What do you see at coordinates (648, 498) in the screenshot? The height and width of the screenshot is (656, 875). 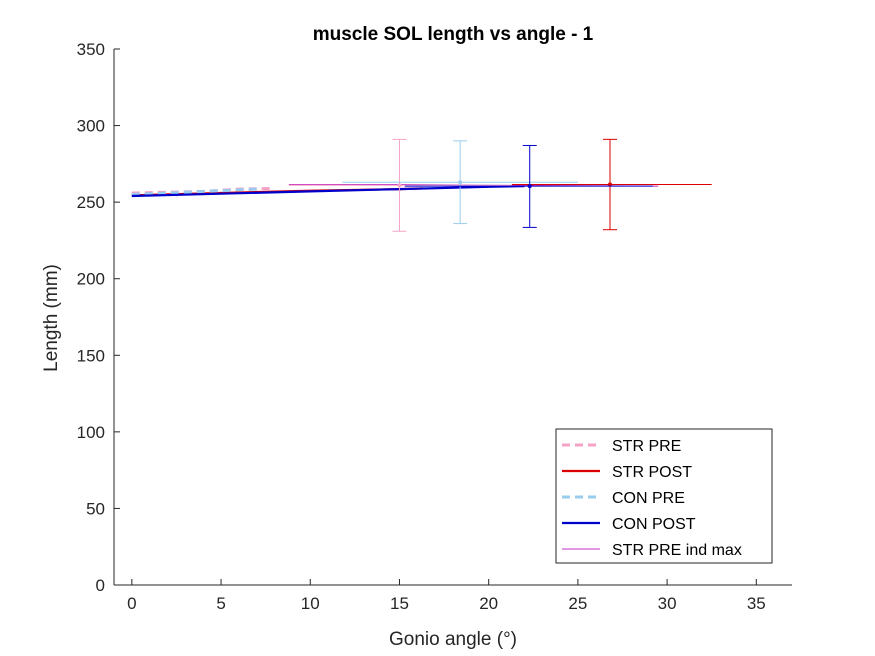 I see `legend-label-3: CON PRE` at bounding box center [648, 498].